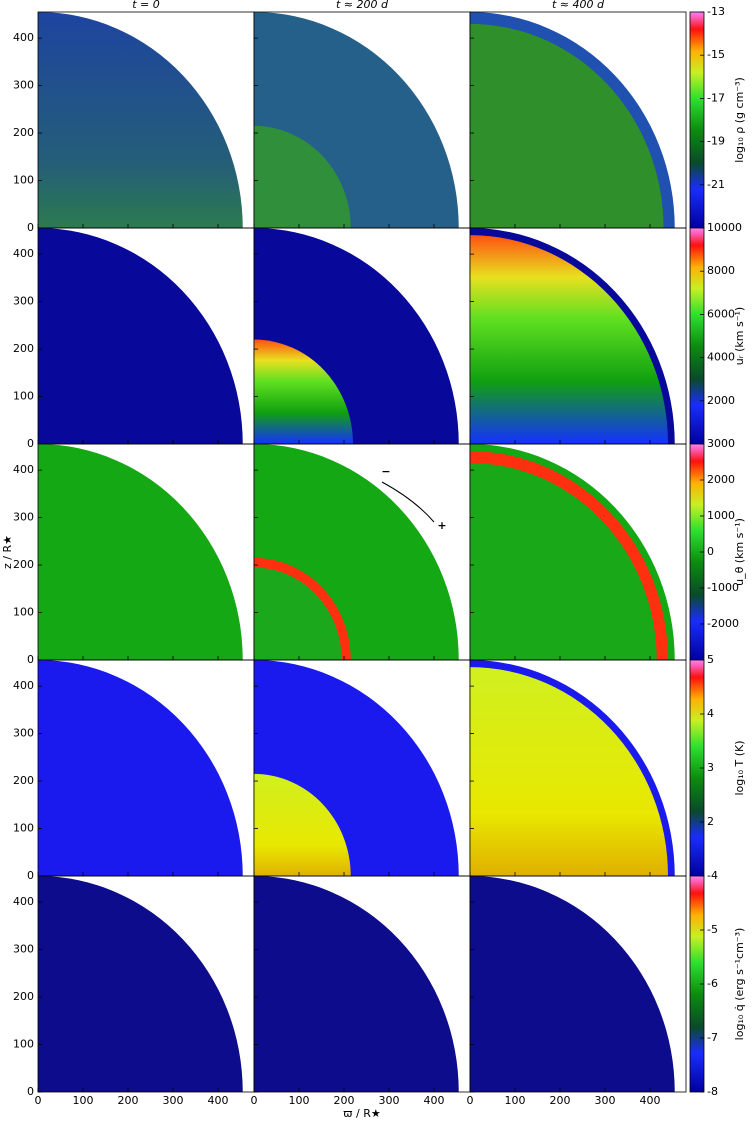  I want to click on colorbar-tick-label: 3, so click(710, 767).